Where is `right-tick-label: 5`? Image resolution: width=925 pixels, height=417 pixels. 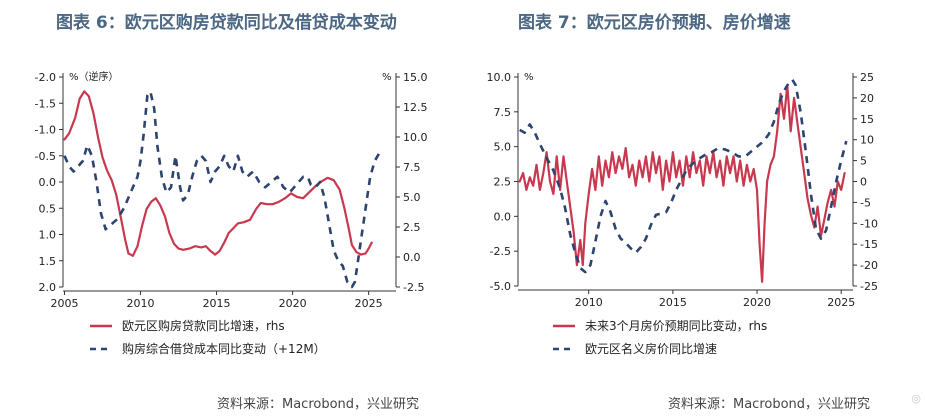 right-tick-label: 5 is located at coordinates (863, 161).